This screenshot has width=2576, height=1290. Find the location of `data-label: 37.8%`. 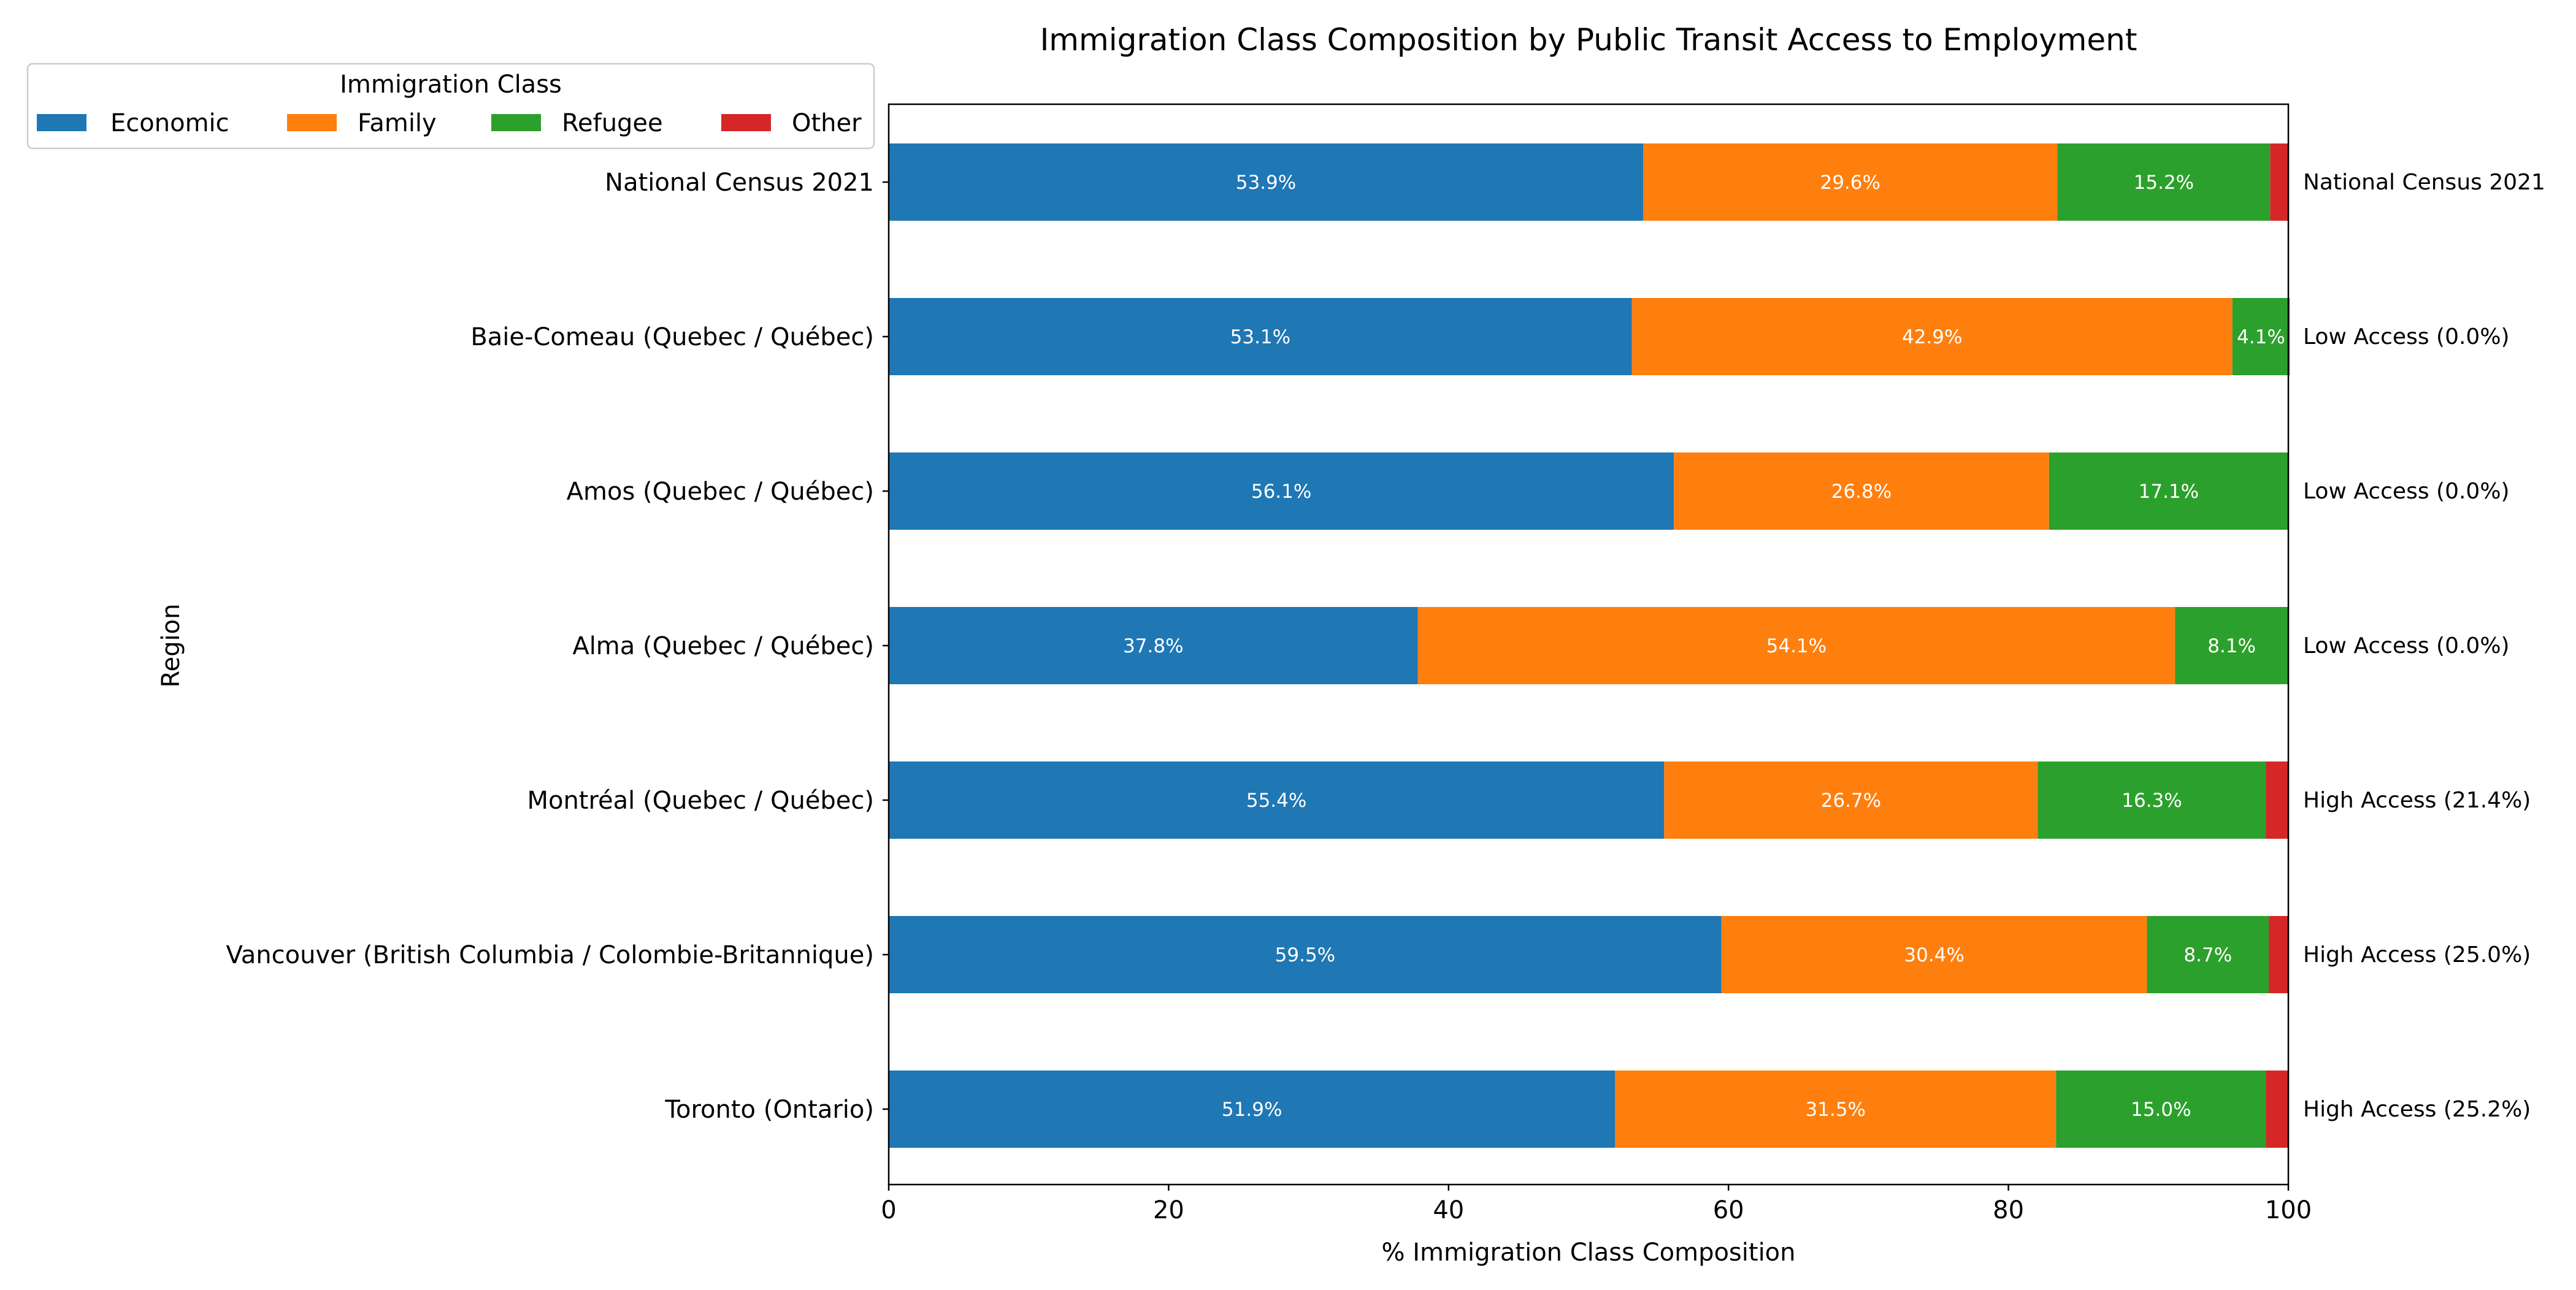

data-label: 37.8% is located at coordinates (1153, 646).